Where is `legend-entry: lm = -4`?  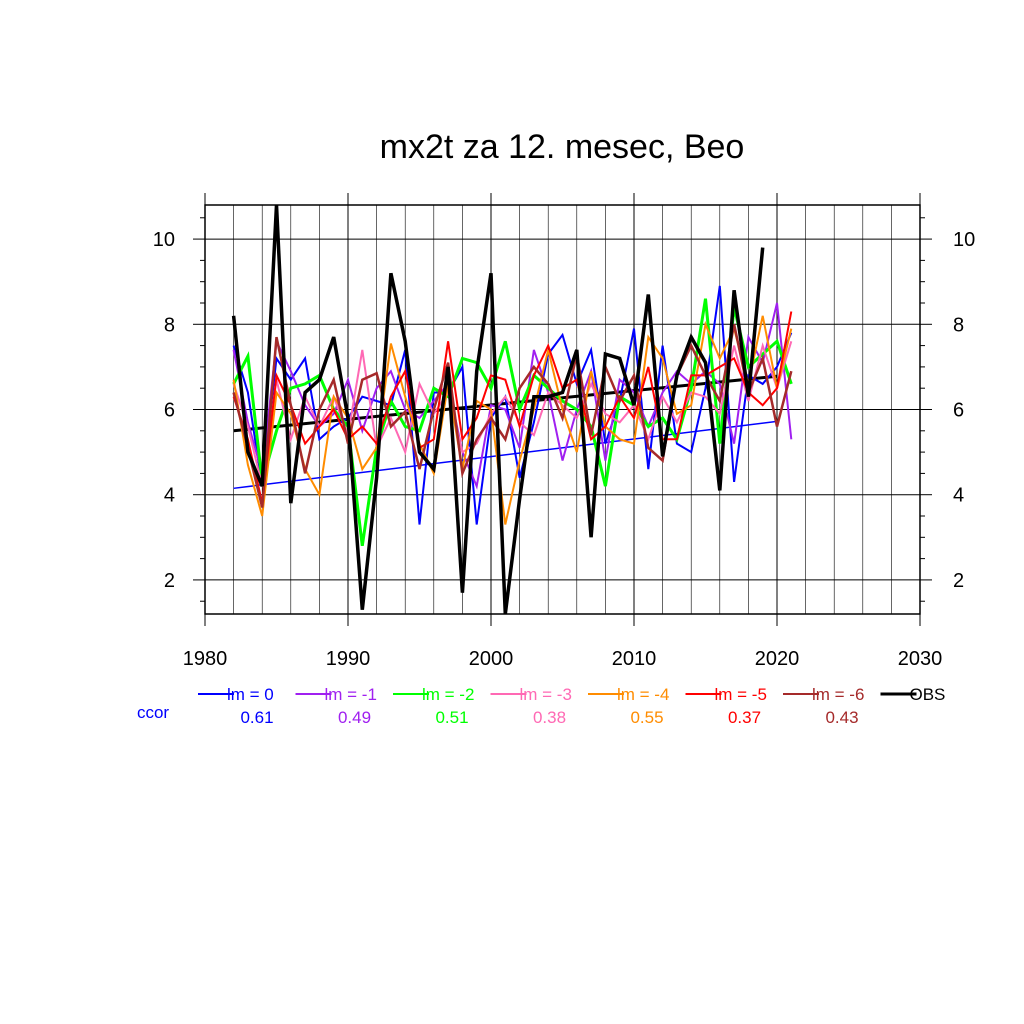
legend-entry: lm = -4 is located at coordinates (643, 694).